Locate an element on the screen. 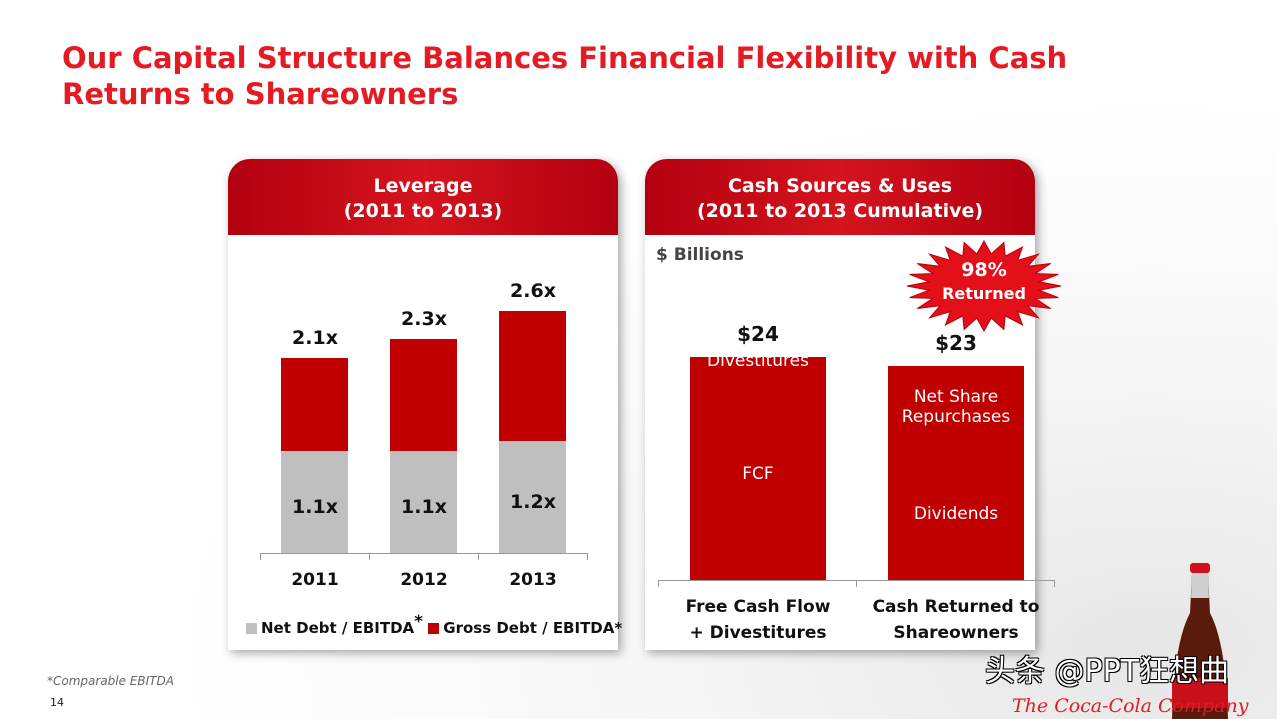 The image size is (1277, 719). total-label: 2.3x is located at coordinates (424, 319).